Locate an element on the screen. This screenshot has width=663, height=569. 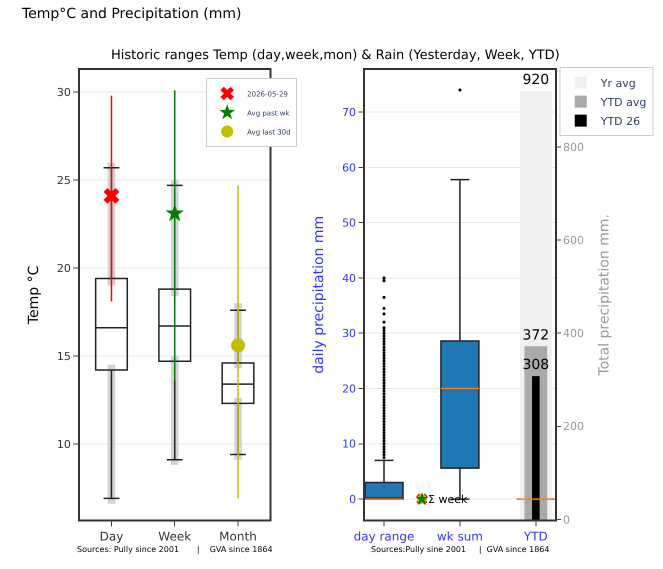
x-tick-label: wk sum is located at coordinates (459, 537).